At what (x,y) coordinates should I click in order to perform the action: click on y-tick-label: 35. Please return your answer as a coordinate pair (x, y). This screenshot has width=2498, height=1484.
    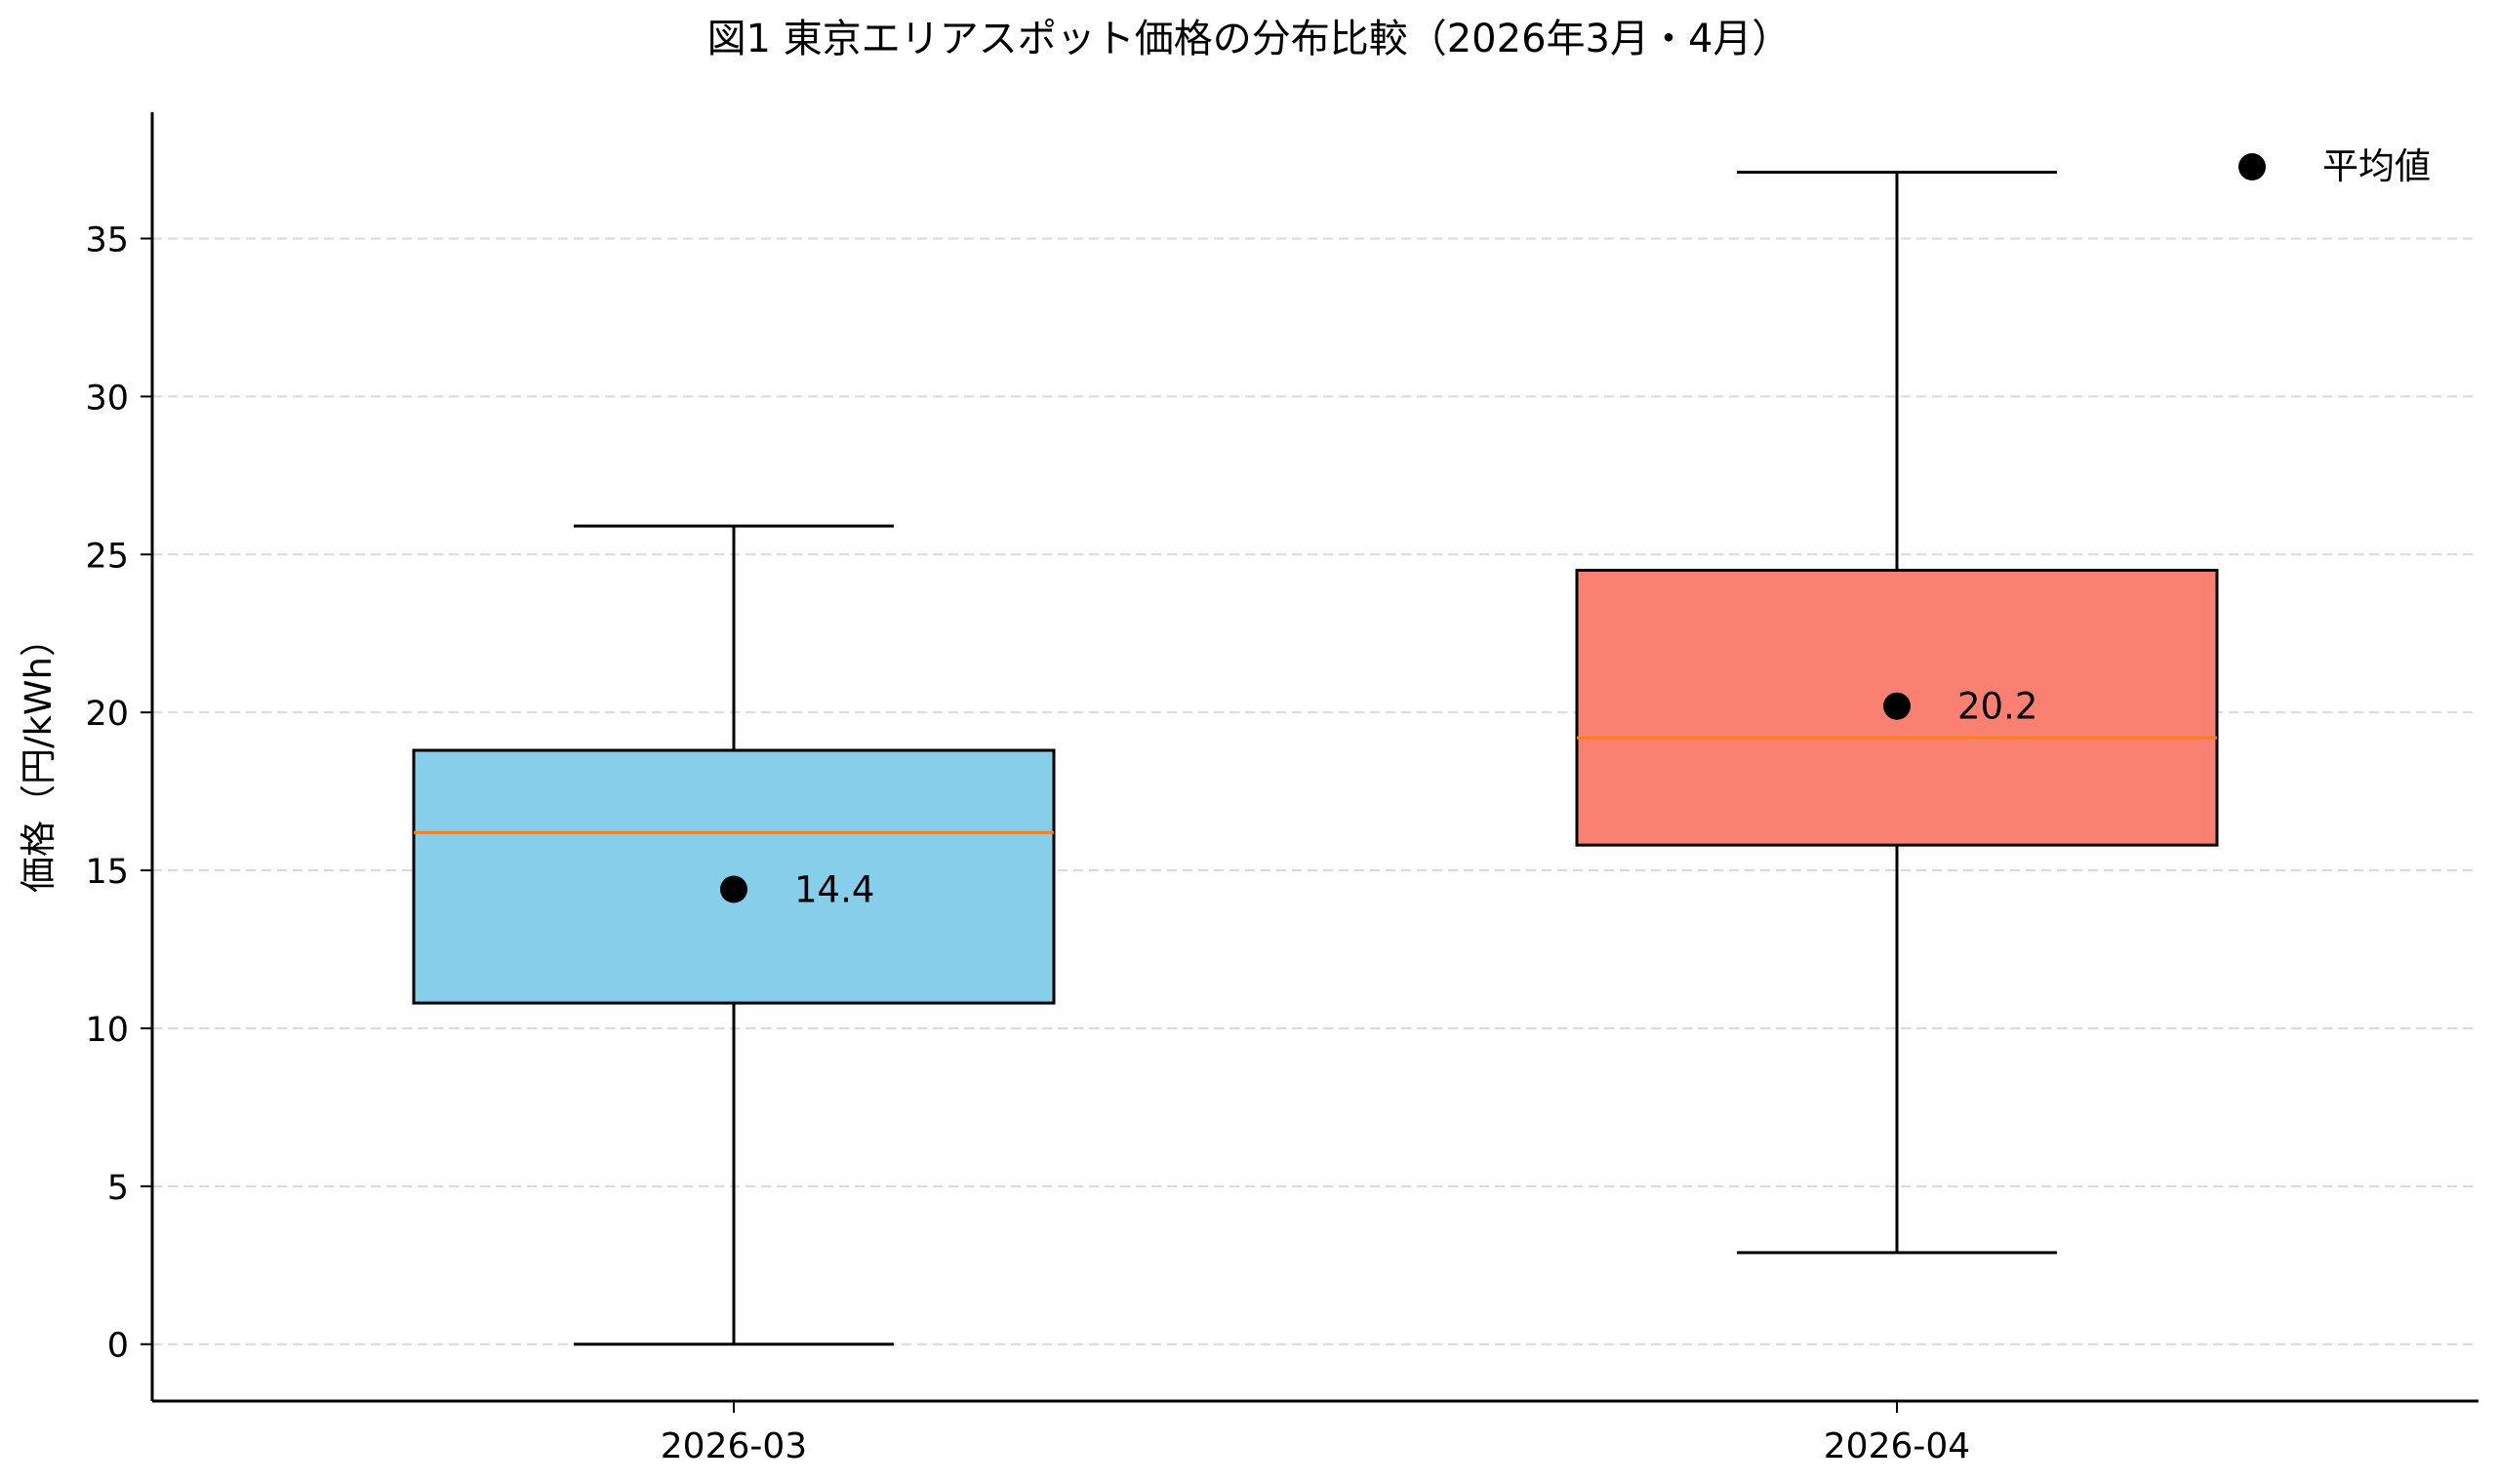
    Looking at the image, I should click on (107, 241).